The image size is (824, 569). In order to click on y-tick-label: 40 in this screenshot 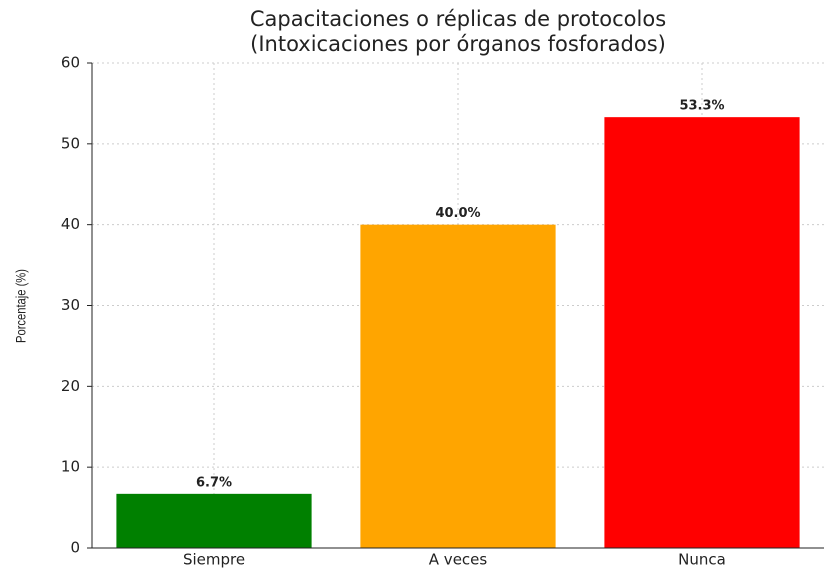, I will do `click(70, 224)`.